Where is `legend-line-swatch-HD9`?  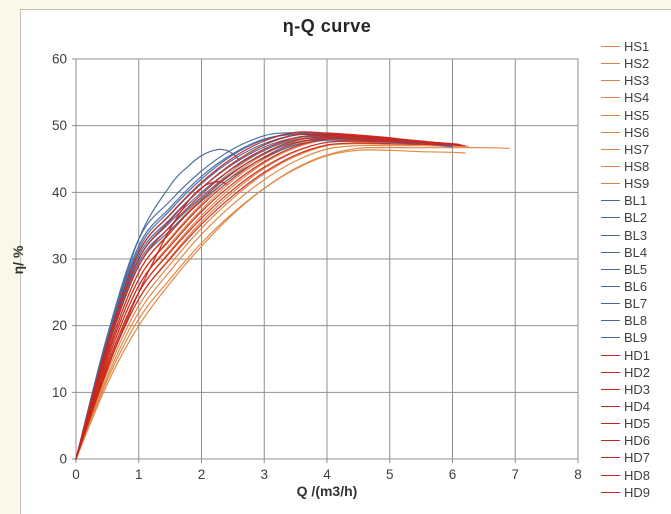
legend-line-swatch-HD9 is located at coordinates (610, 492).